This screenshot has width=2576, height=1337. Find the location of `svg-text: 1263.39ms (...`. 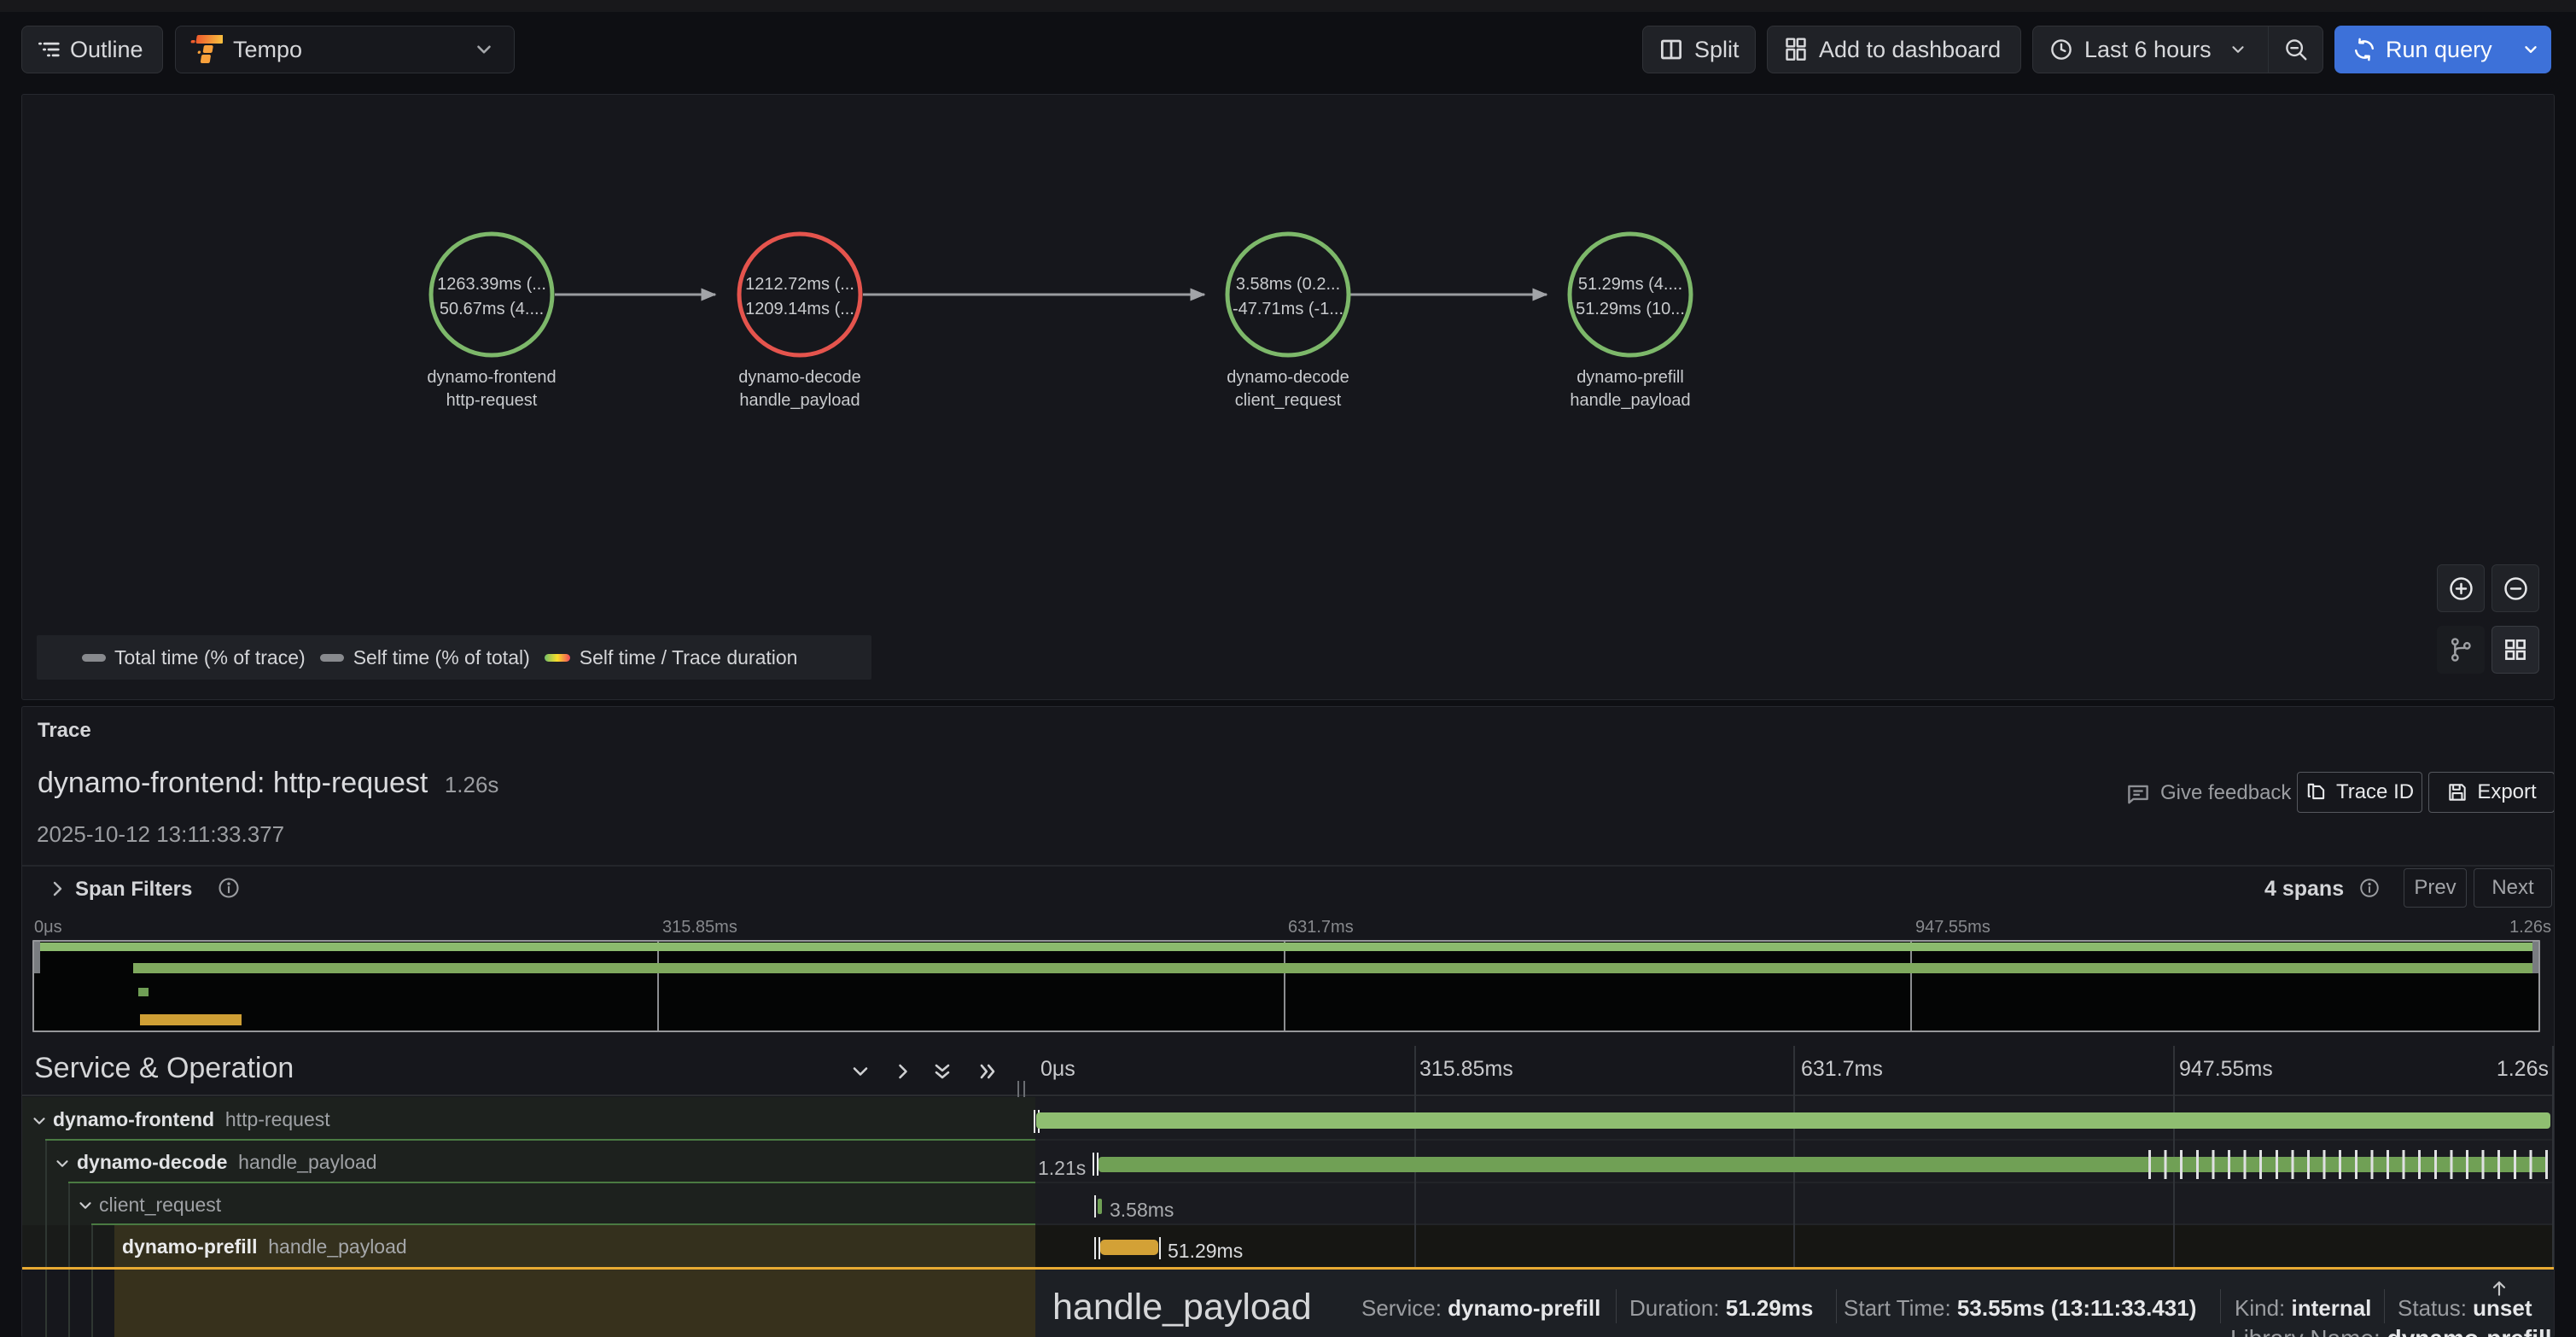

svg-text: 1263.39ms (... is located at coordinates (491, 284).